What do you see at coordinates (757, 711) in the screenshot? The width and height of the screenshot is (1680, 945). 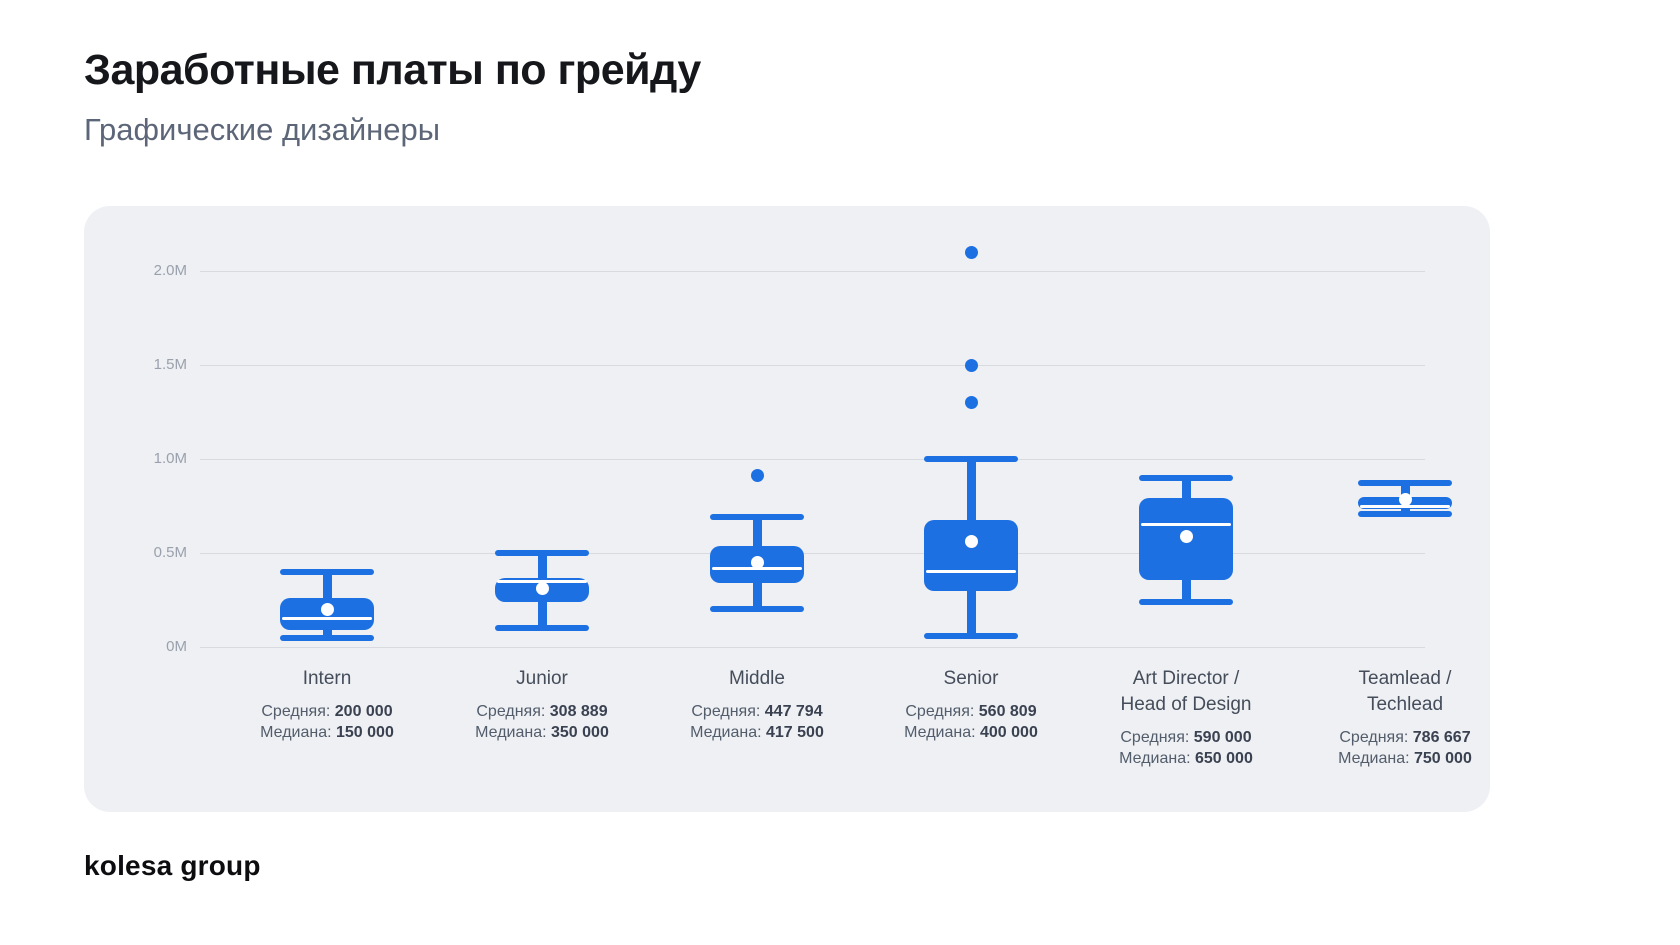 I see `mean-stat: Средняя: 447 794` at bounding box center [757, 711].